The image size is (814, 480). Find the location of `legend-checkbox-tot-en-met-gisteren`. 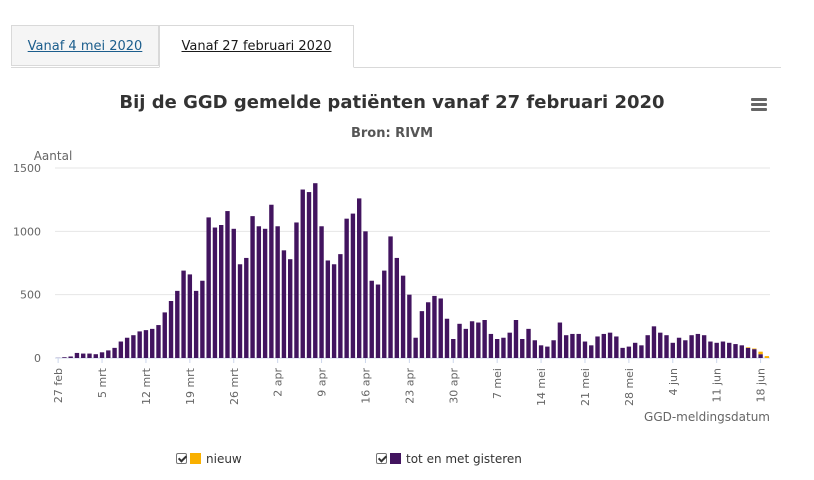

legend-checkbox-tot-en-met-gisteren is located at coordinates (381, 458).